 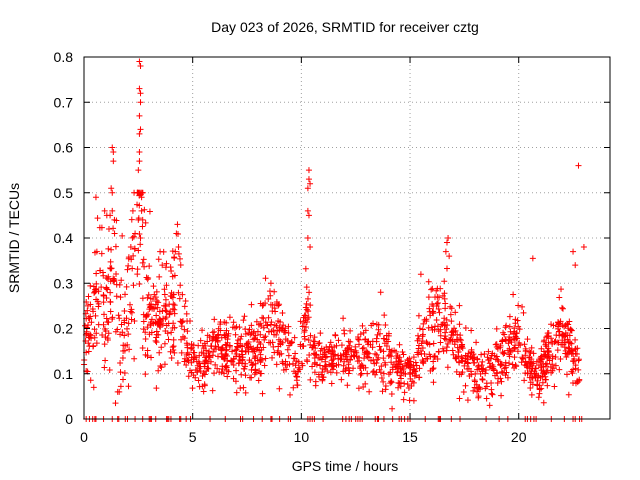 What do you see at coordinates (345, 466) in the screenshot?
I see `x-axis-label: GPS time / hours` at bounding box center [345, 466].